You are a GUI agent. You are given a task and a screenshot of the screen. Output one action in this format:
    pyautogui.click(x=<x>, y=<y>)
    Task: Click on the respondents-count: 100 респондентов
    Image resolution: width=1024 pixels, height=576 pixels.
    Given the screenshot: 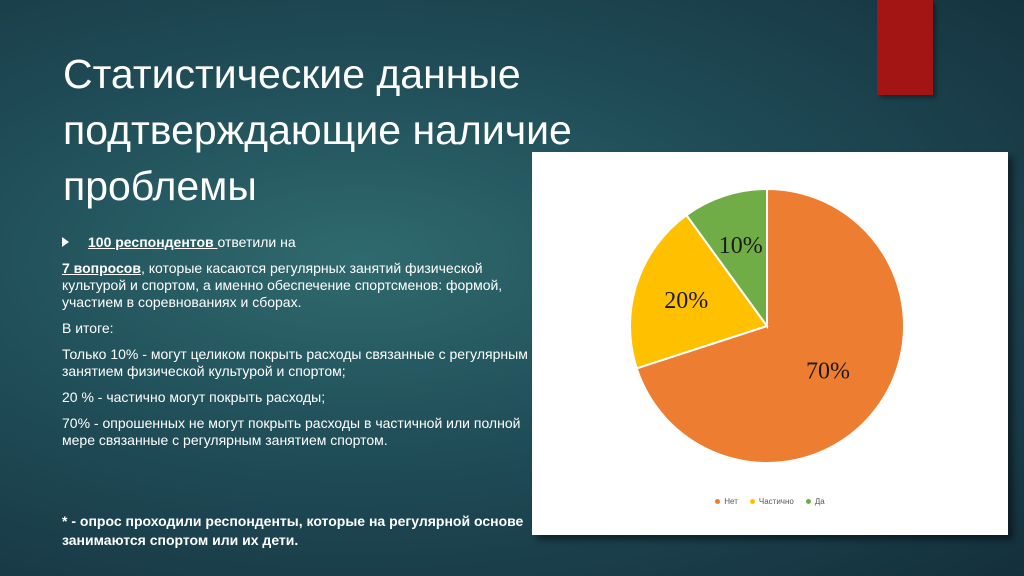 What is the action you would take?
    pyautogui.click(x=153, y=242)
    